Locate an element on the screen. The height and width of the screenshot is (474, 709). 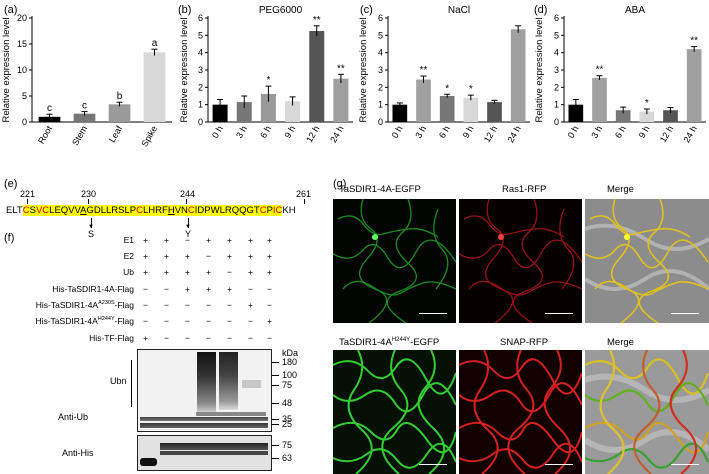
y-tick-label-c: 2 is located at coordinates (380, 87).